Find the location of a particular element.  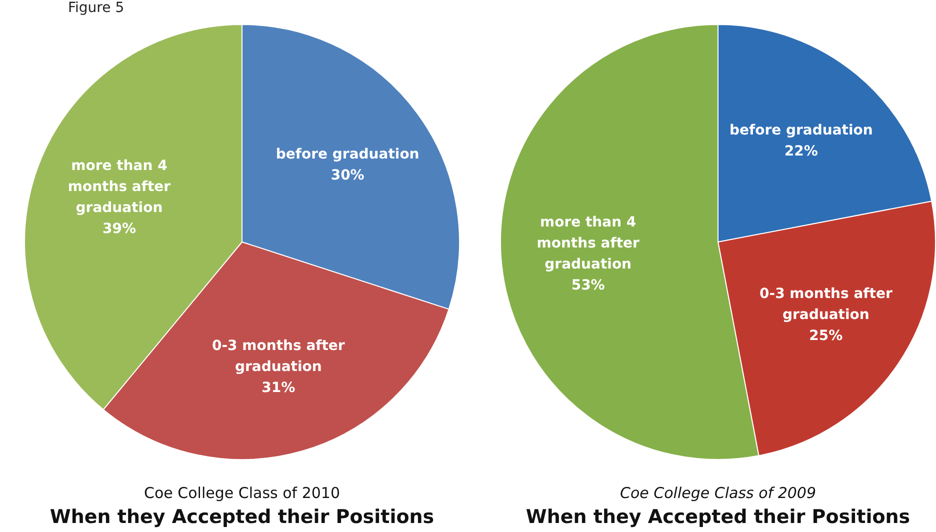

data-label: 39% is located at coordinates (119, 228).